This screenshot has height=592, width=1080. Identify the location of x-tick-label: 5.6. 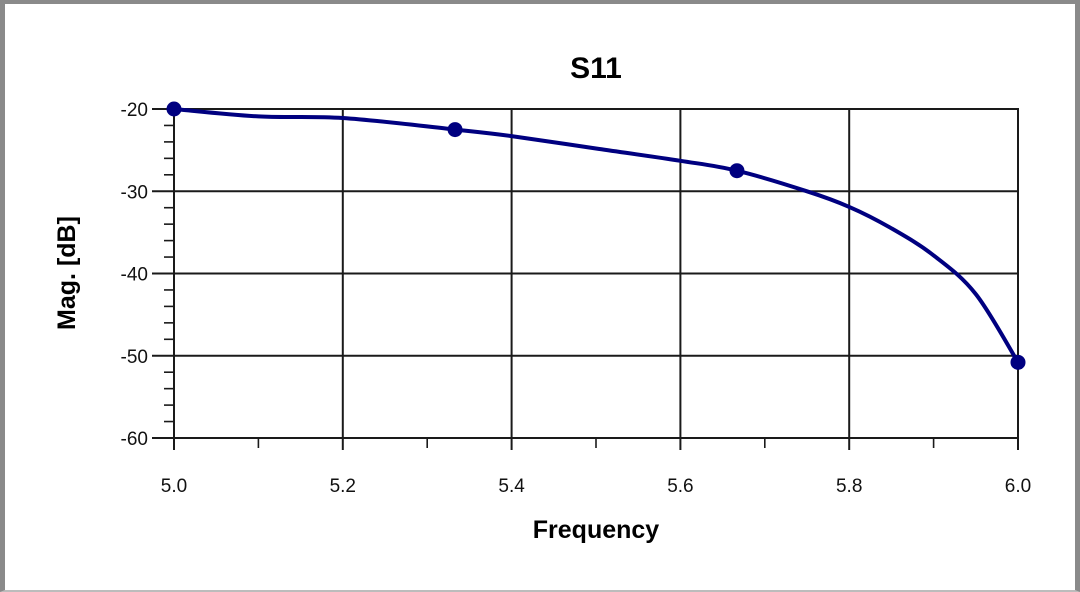
(680, 486).